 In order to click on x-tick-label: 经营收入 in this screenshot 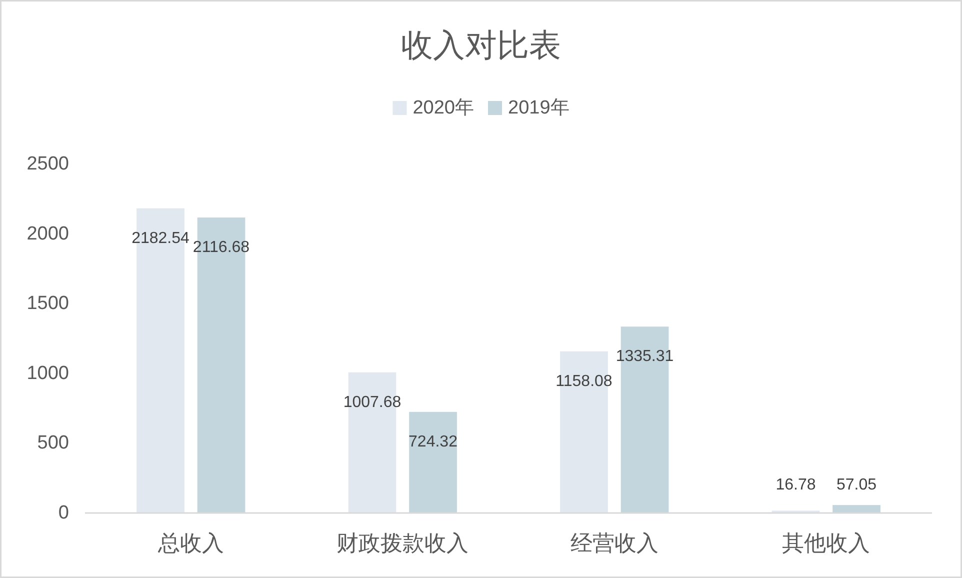, I will do `click(614, 543)`.